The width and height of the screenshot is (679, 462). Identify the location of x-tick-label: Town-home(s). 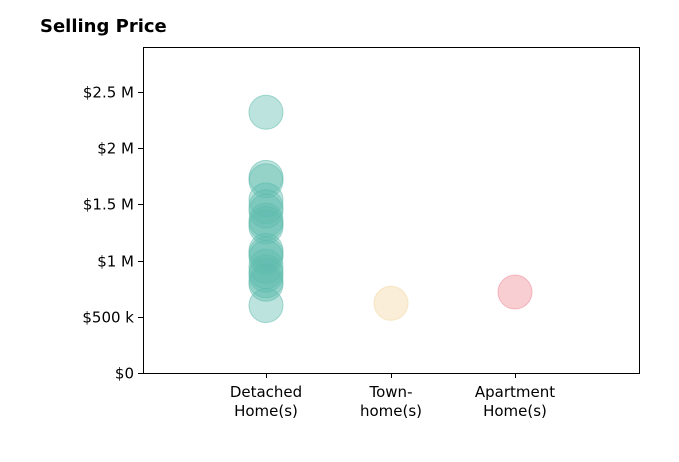
(391, 401).